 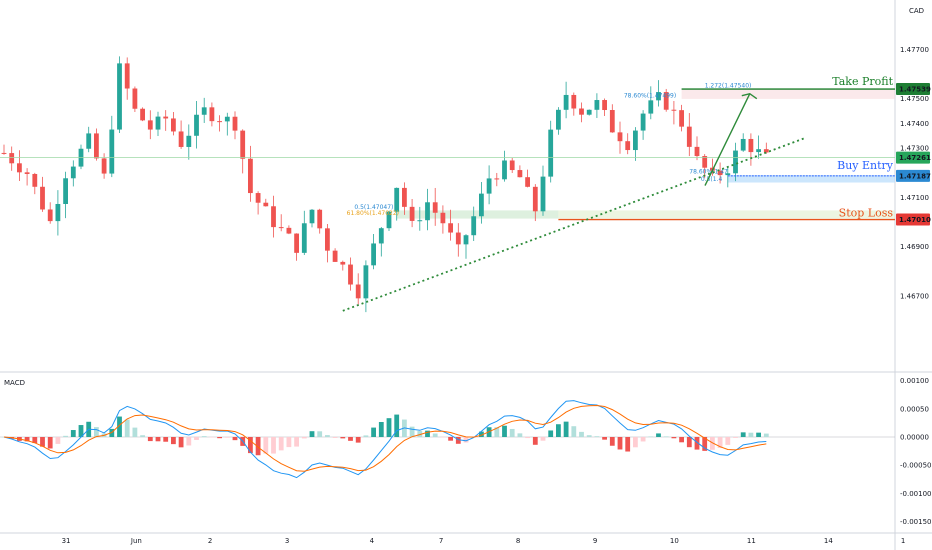 I want to click on target-arrow-head, so click(x=749, y=96).